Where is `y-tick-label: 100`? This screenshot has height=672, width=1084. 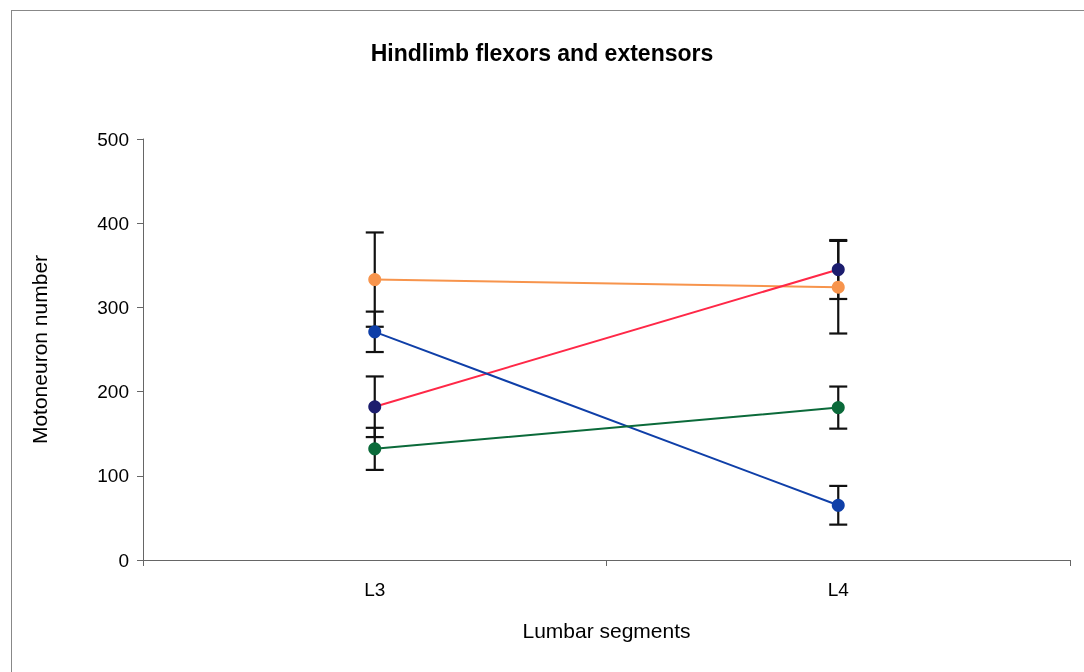
y-tick-label: 100 is located at coordinates (113, 476).